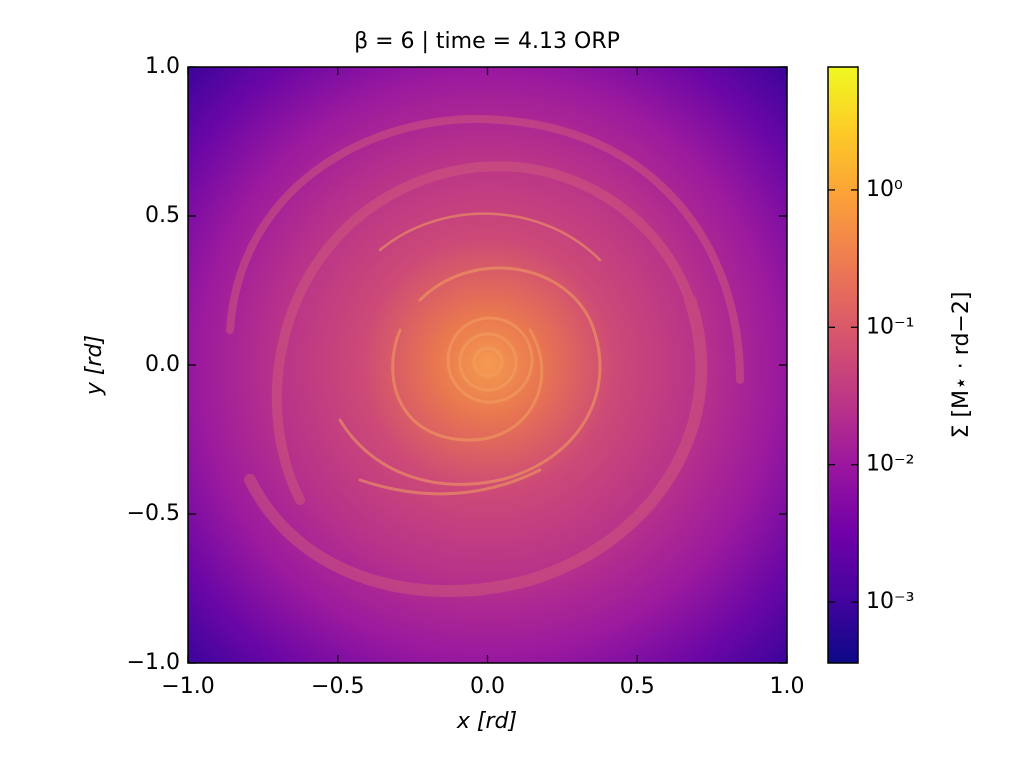 The height and width of the screenshot is (768, 1024). Describe the element at coordinates (637, 686) in the screenshot. I see `x-tick-label: 0.5` at that location.